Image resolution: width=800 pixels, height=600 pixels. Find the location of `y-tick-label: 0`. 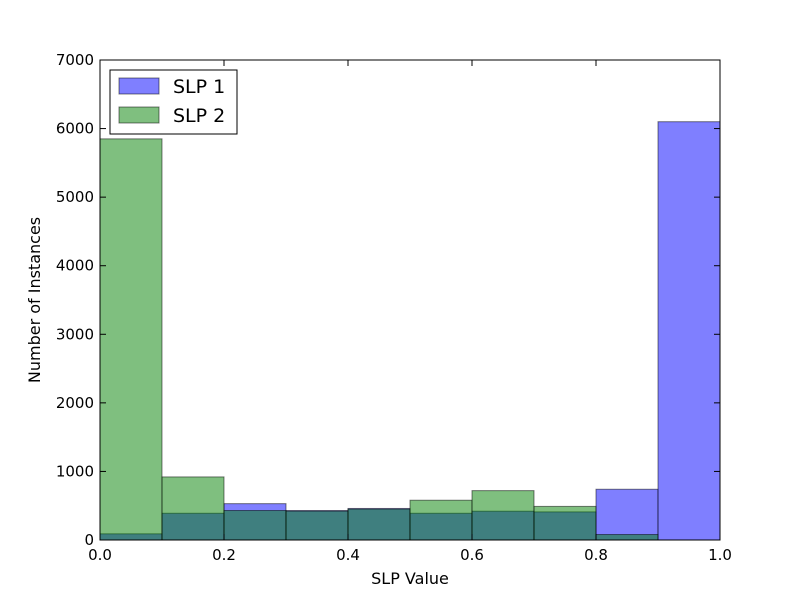

y-tick-label: 0 is located at coordinates (89, 540).